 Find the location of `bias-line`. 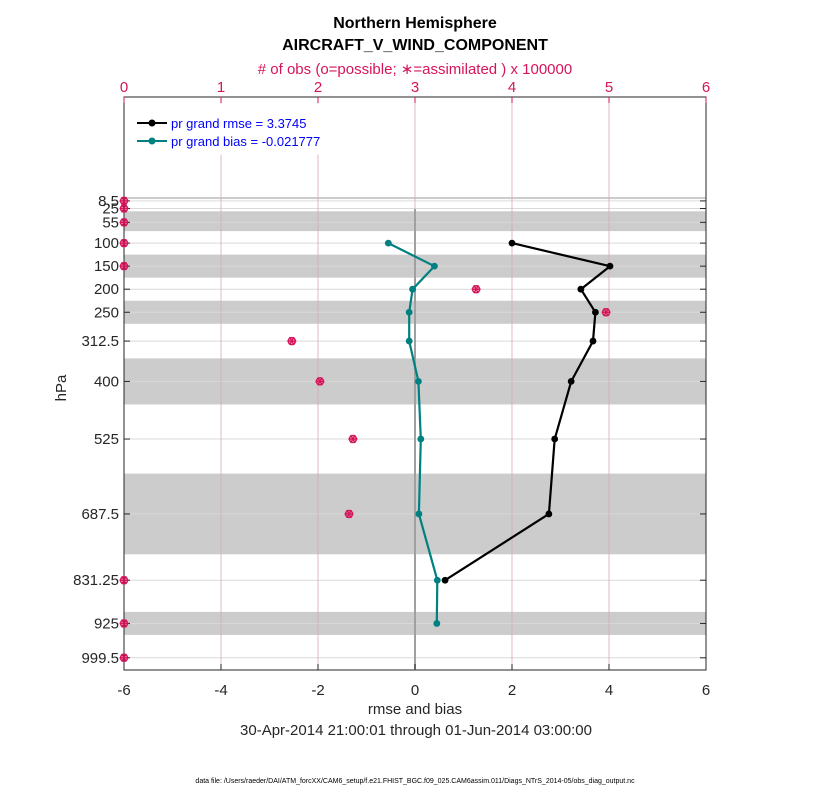

bias-line is located at coordinates (413, 433).